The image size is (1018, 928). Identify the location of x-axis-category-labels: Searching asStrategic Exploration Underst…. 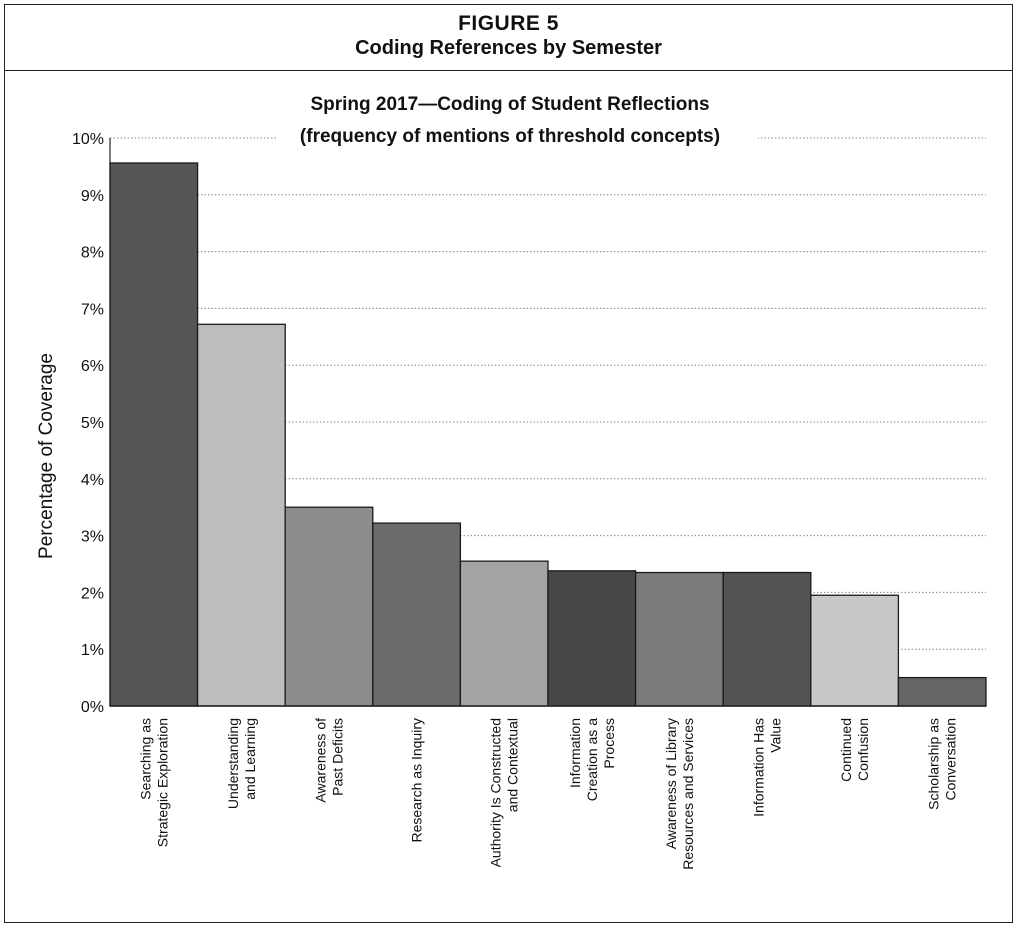
(547, 794).